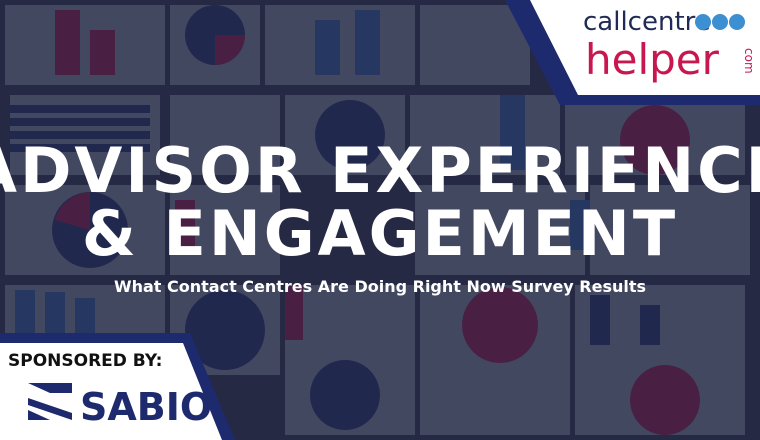 The image size is (760, 440). Describe the element at coordinates (749, 61) in the screenshot. I see `logo-suffix: com` at that location.